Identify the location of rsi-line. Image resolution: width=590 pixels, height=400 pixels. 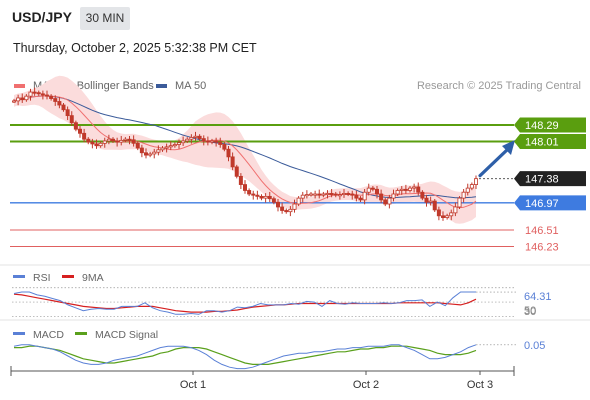
(244, 303).